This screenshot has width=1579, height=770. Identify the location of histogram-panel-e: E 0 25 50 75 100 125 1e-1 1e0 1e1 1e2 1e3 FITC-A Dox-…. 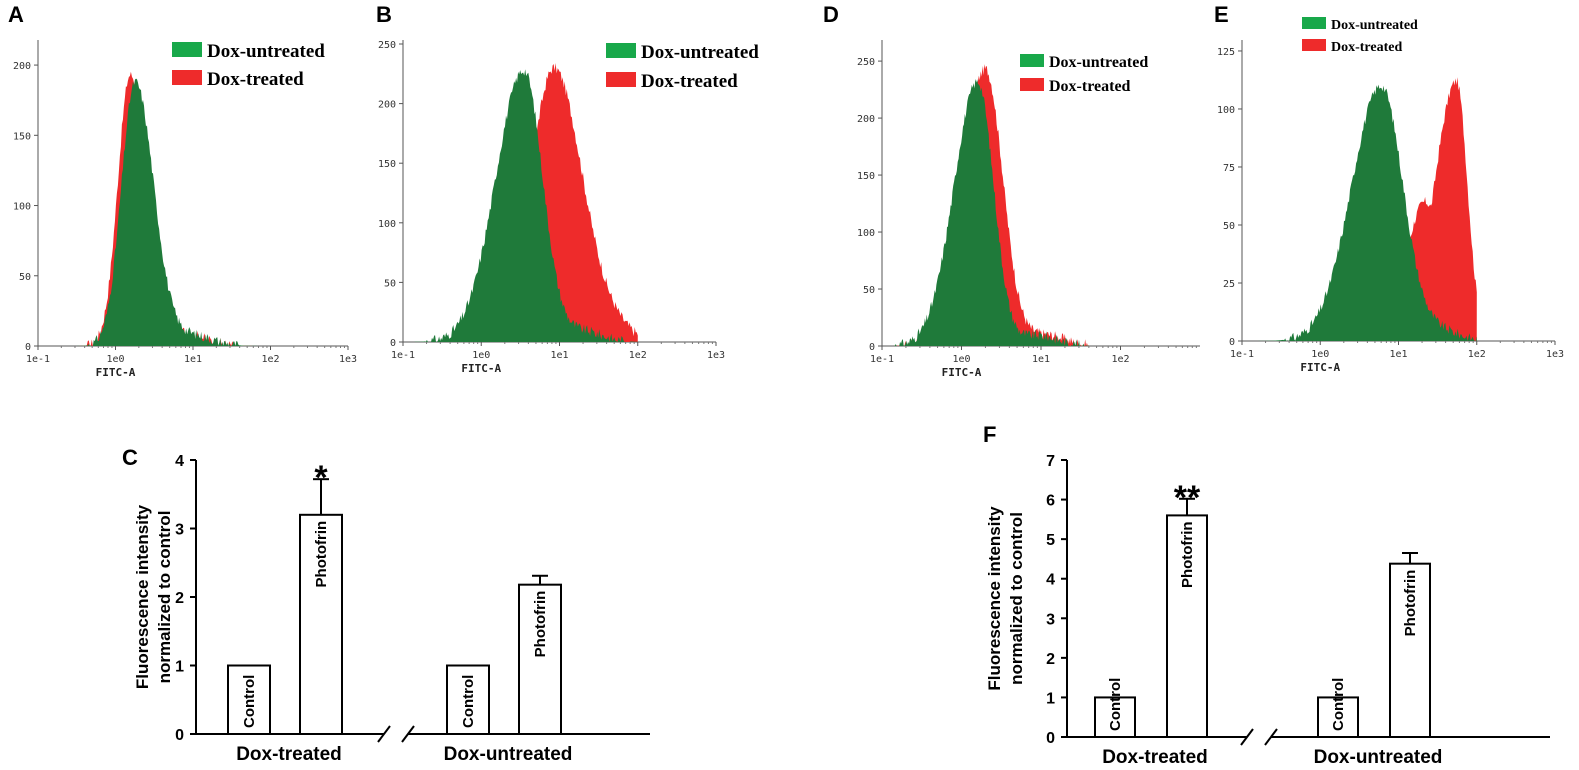
(1389, 188).